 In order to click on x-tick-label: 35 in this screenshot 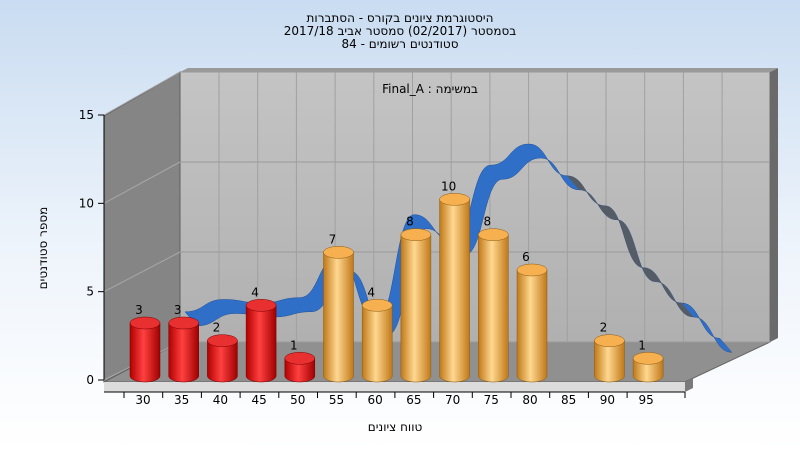, I will do `click(181, 400)`.